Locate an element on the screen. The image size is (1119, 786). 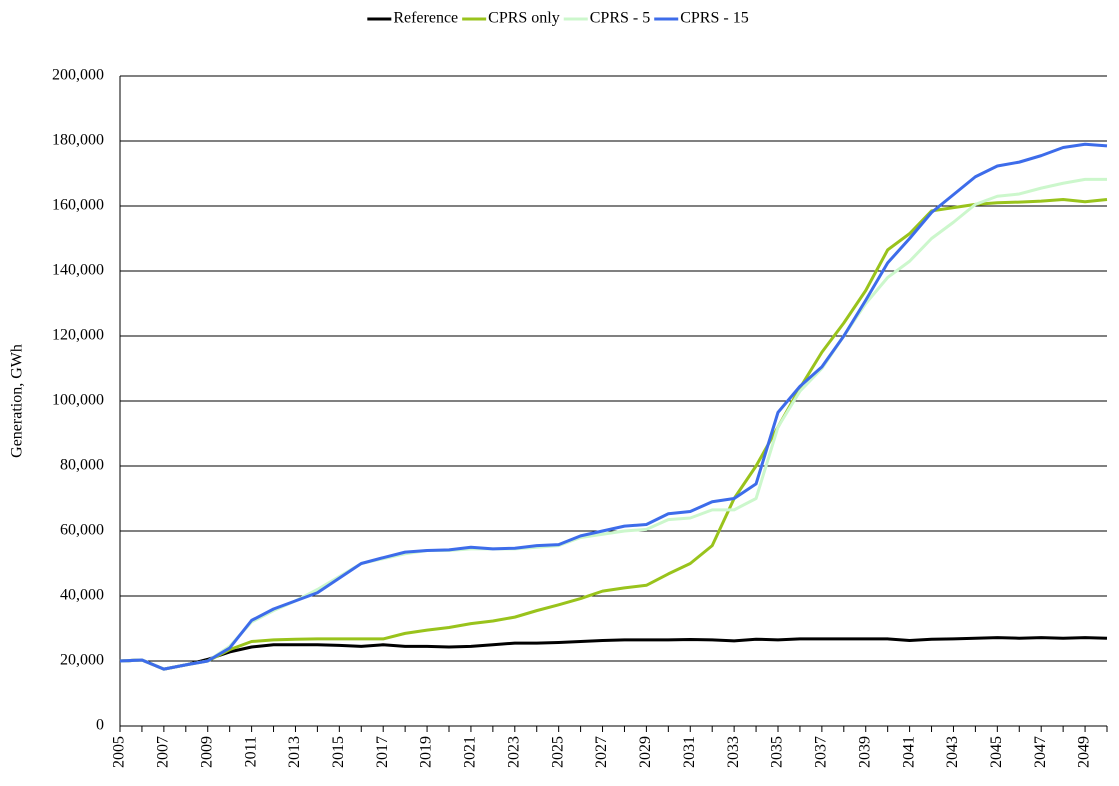
x-tick-label: 2017 is located at coordinates (382, 752).